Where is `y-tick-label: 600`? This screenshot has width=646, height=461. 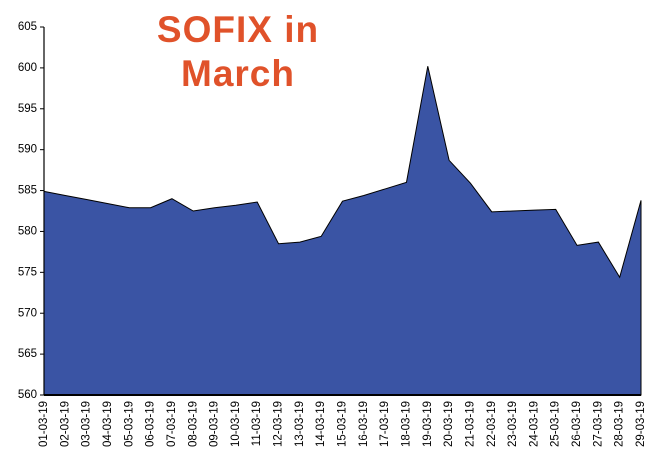 y-tick-label: 600 is located at coordinates (27, 68).